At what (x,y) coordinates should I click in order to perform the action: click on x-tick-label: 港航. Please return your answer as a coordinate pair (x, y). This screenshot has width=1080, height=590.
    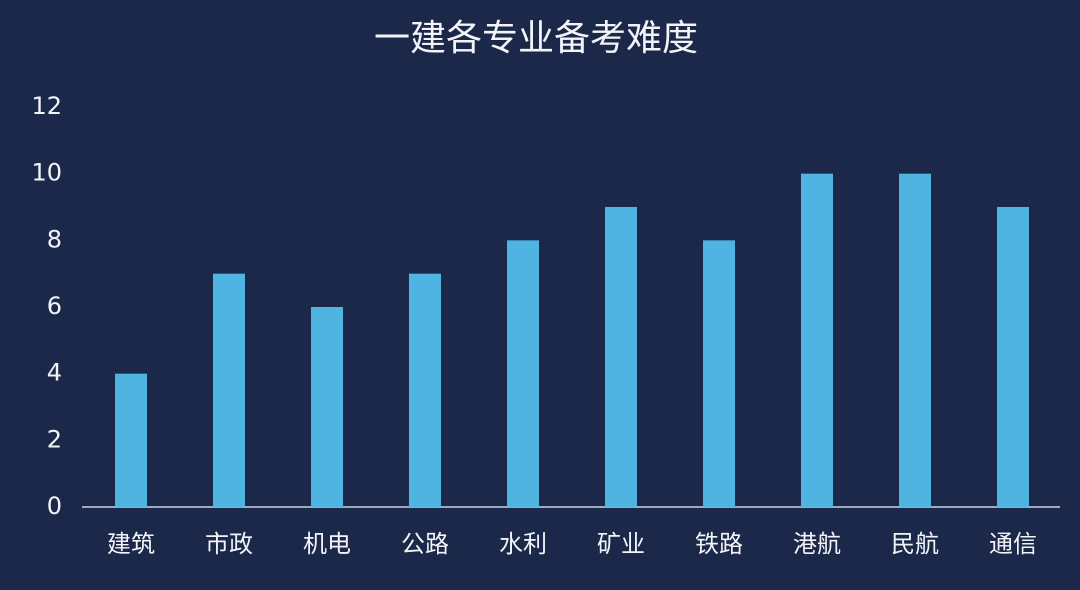
    Looking at the image, I should click on (817, 544).